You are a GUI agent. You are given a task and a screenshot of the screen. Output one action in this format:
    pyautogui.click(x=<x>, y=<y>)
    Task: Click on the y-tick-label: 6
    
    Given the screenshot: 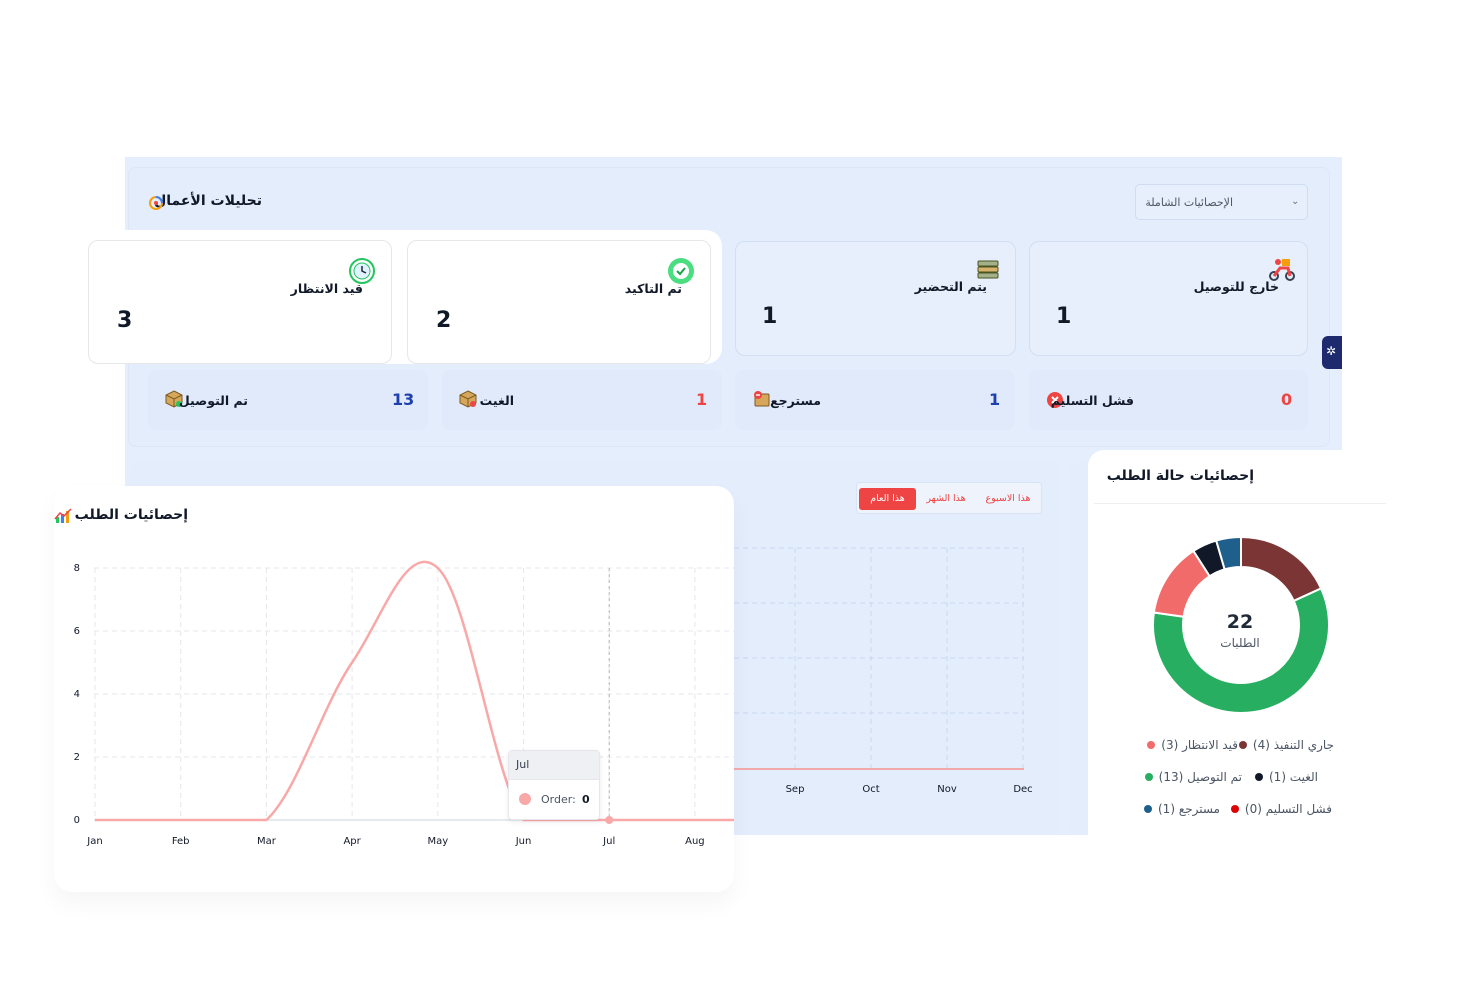 What is the action you would take?
    pyautogui.click(x=77, y=631)
    